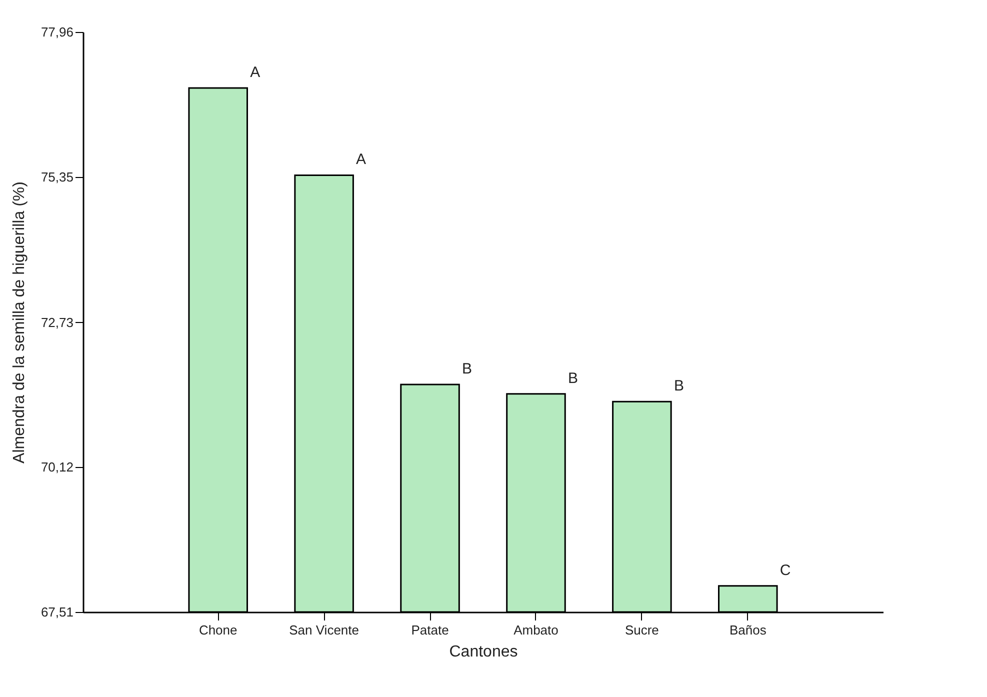 This screenshot has height=697, width=987. What do you see at coordinates (785, 570) in the screenshot?
I see `annotation: C` at bounding box center [785, 570].